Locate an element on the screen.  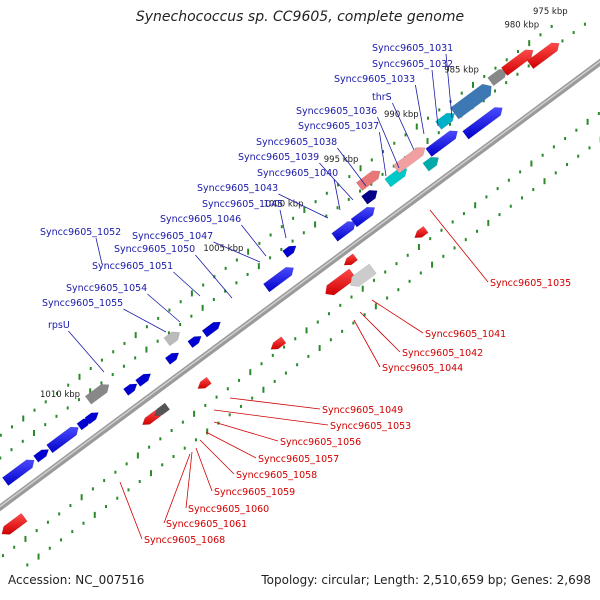
reverse-gene-label: Syncc9605_1042 is located at coordinates (442, 353).